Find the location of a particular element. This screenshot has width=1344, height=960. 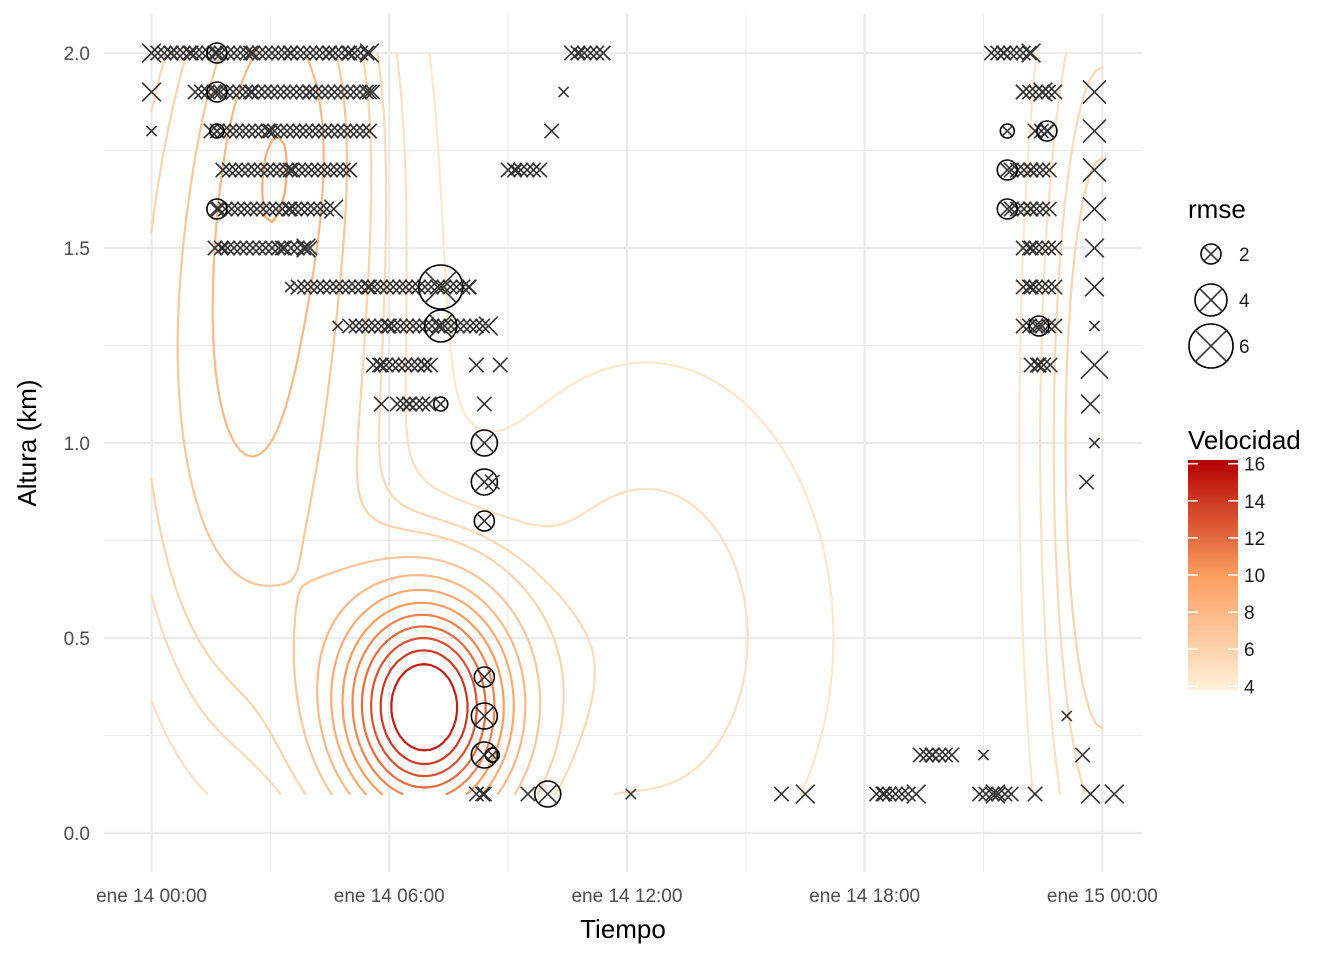

y-tick-labels: 0.00.51.01.52.0 is located at coordinates (77, 444).